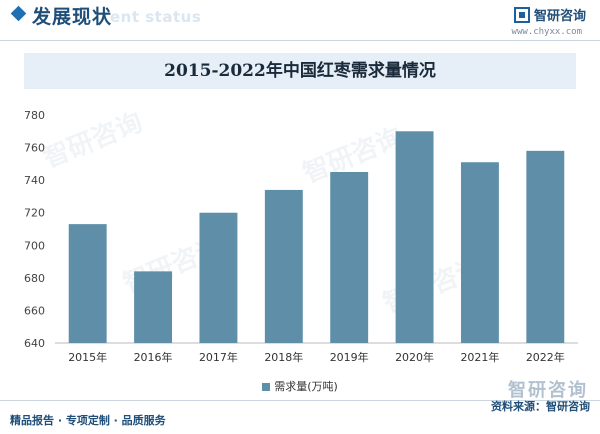 The image size is (600, 434). What do you see at coordinates (18, 13) in the screenshot?
I see `diamond-icon` at bounding box center [18, 13].